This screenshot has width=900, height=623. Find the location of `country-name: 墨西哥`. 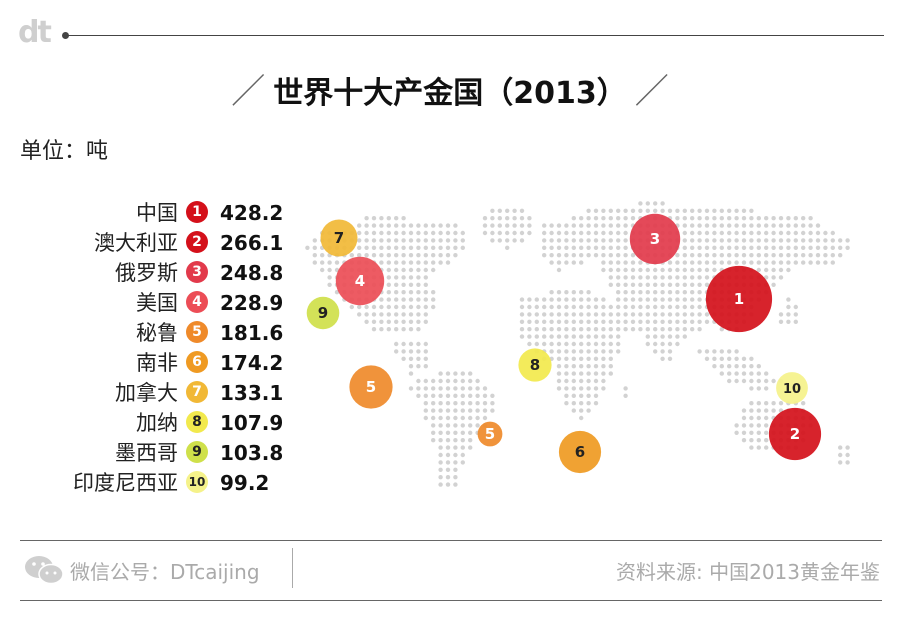

country-name: 墨西哥 is located at coordinates (146, 453).